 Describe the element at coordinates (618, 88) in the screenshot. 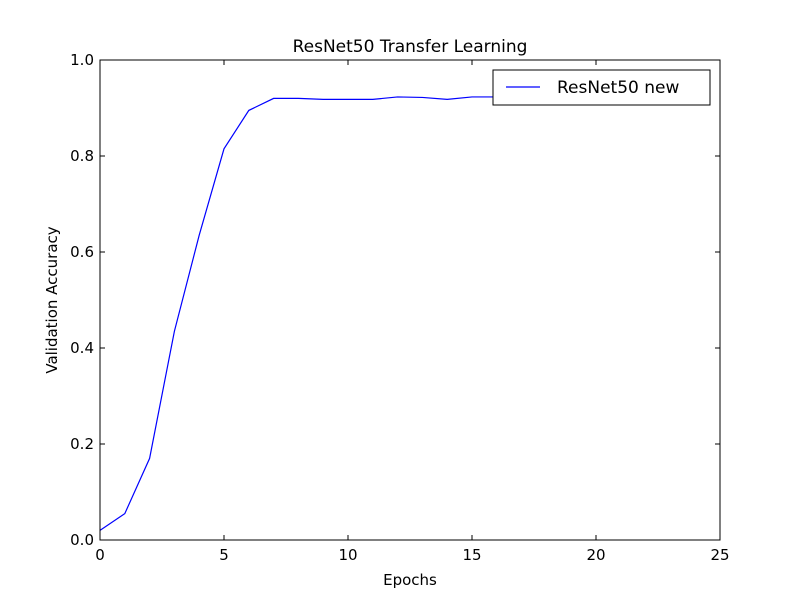

I see `legend-label: ResNet50 new` at that location.